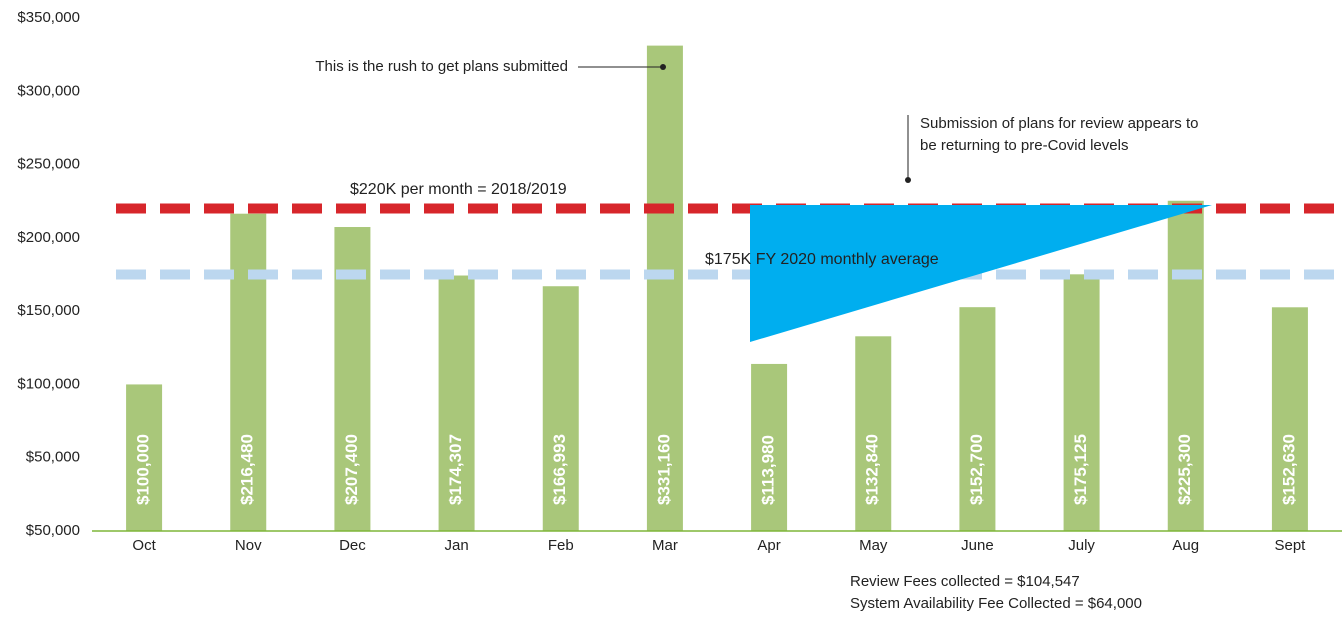 The height and width of the screenshot is (617, 1342). Describe the element at coordinates (456, 545) in the screenshot. I see `x-tick-label: Jan` at that location.